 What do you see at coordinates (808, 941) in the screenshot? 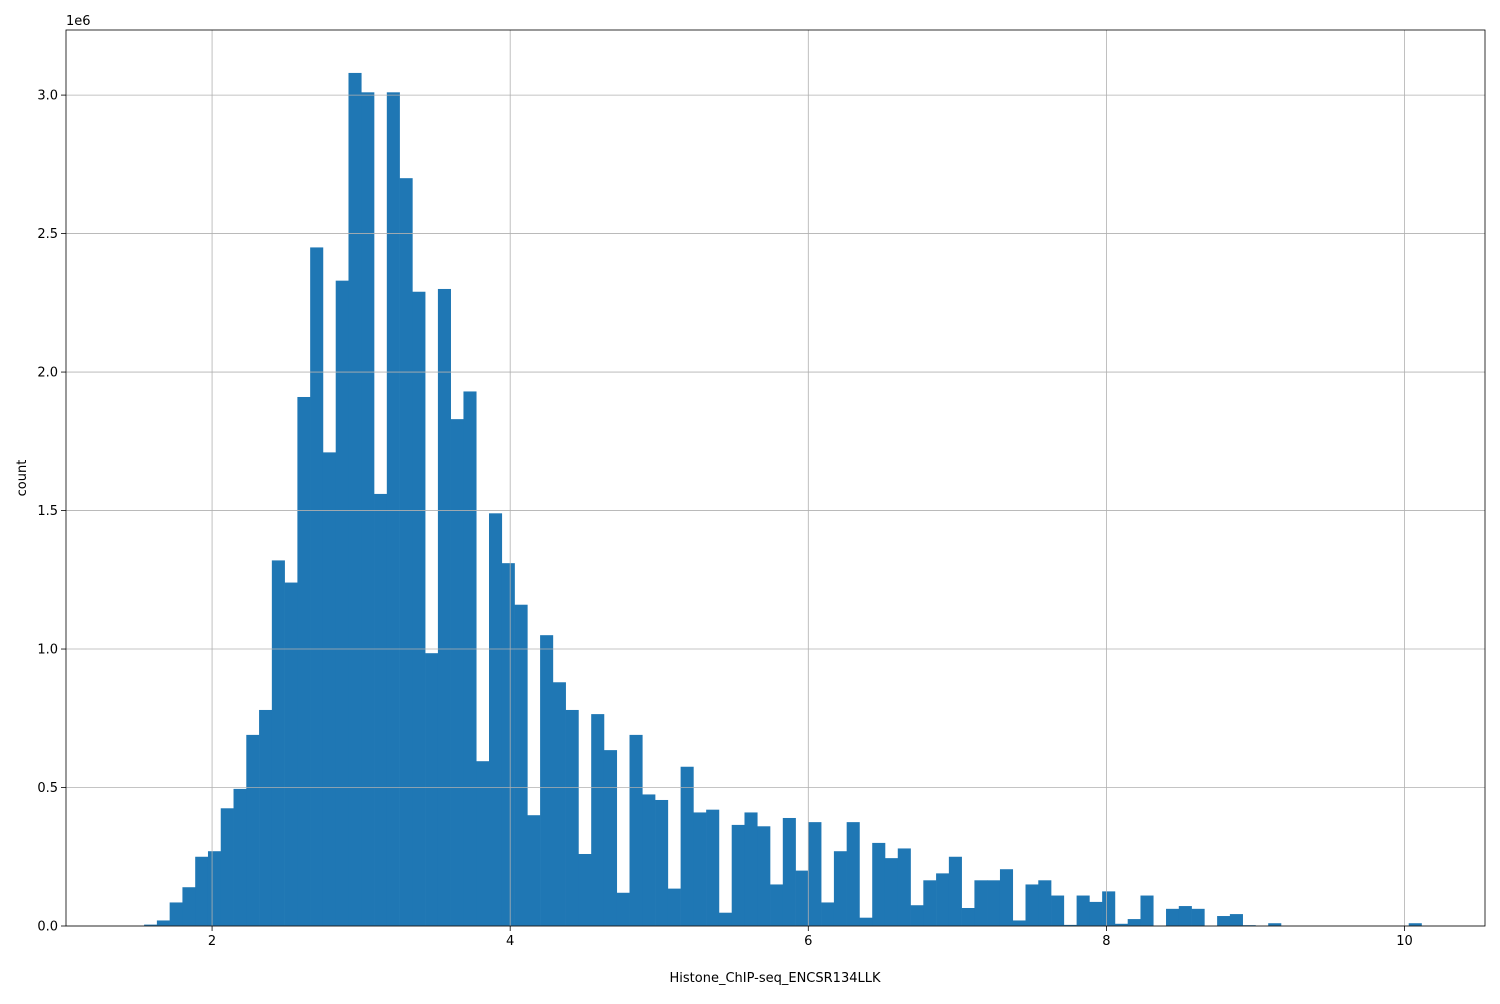
I see `x-tick-label: 6` at bounding box center [808, 941].